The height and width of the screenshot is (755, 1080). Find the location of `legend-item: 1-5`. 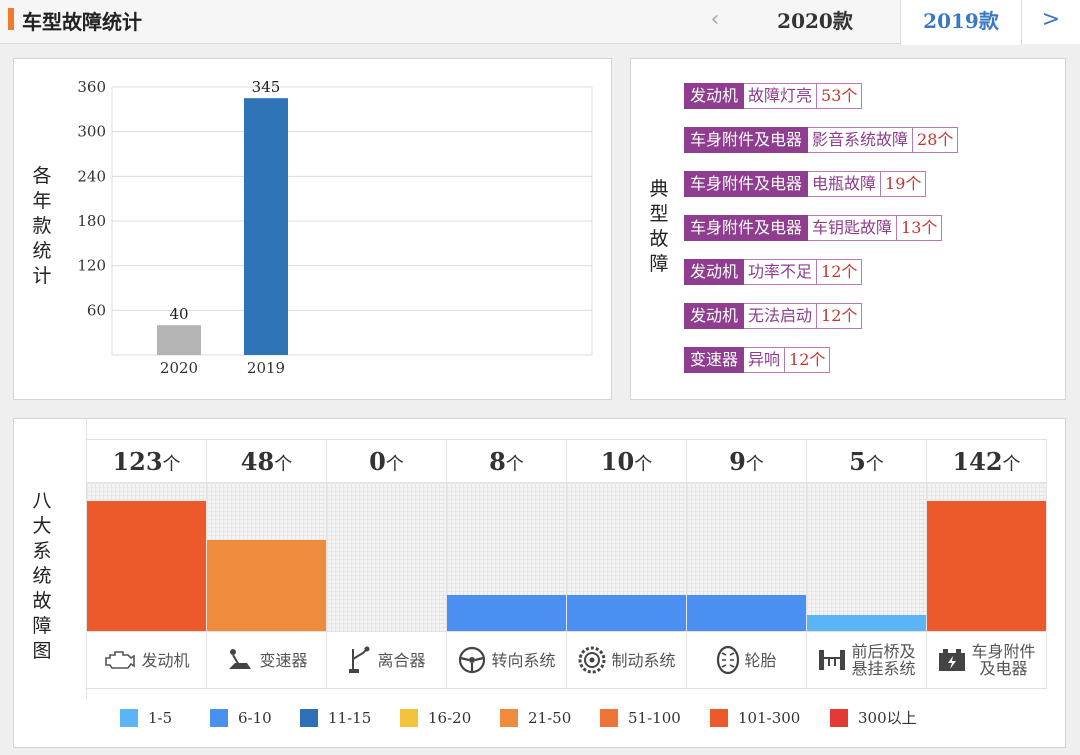

legend-item: 1-5 is located at coordinates (165, 717).